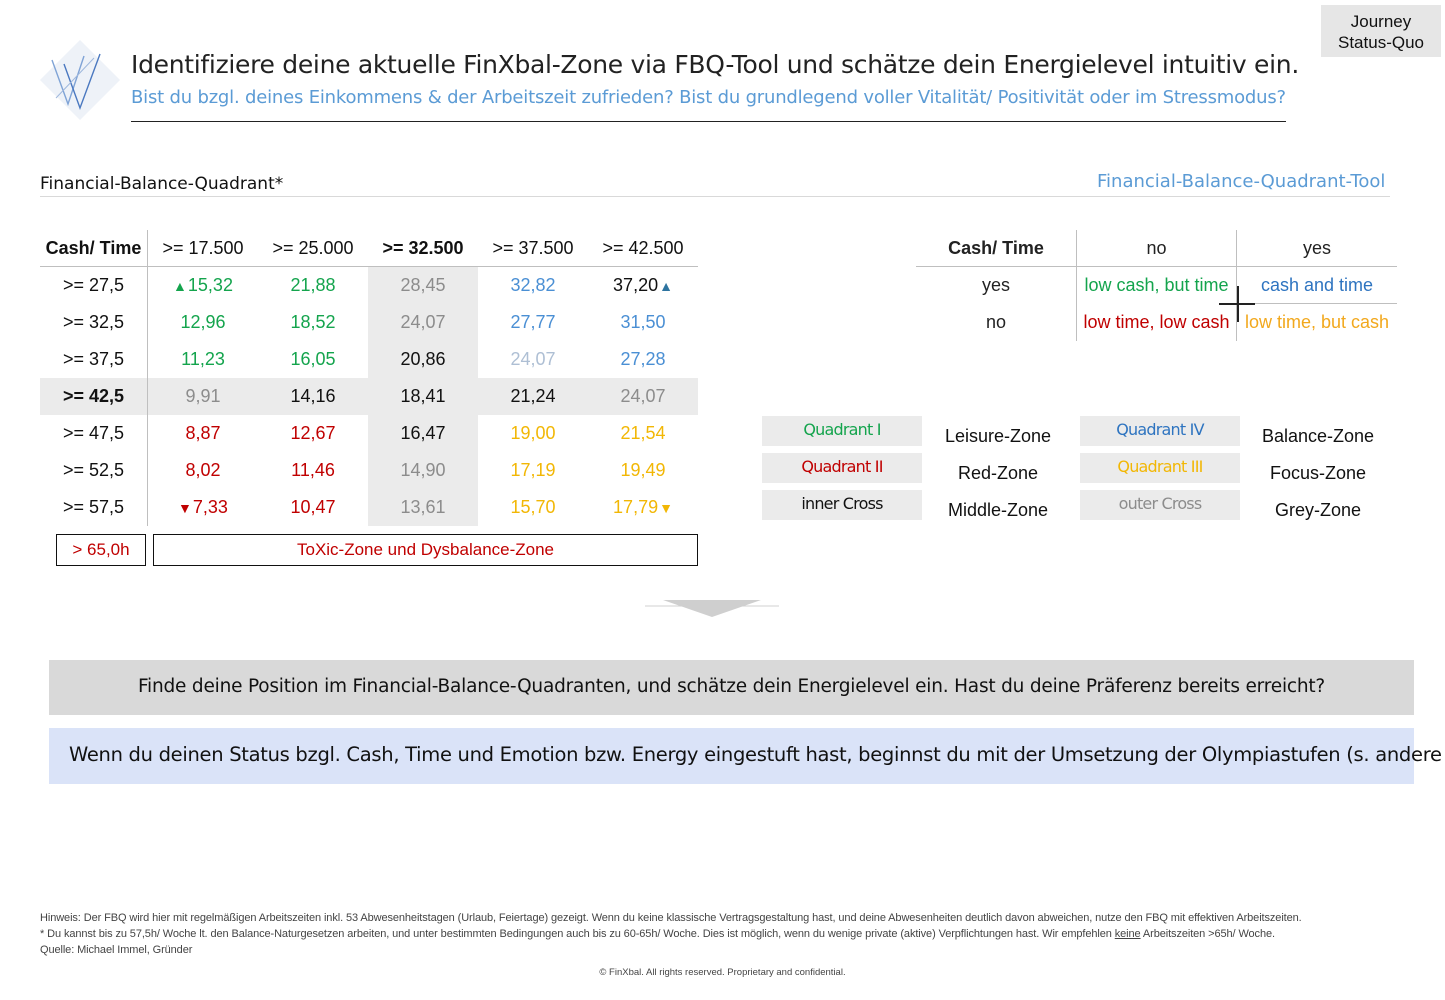  I want to click on fbq-cell: 11,23, so click(203, 359).